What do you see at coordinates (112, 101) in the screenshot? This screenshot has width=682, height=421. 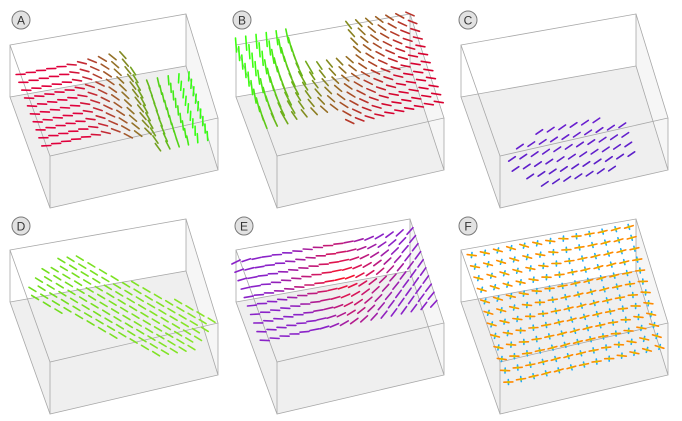 I see `panel-a-glyphs` at bounding box center [112, 101].